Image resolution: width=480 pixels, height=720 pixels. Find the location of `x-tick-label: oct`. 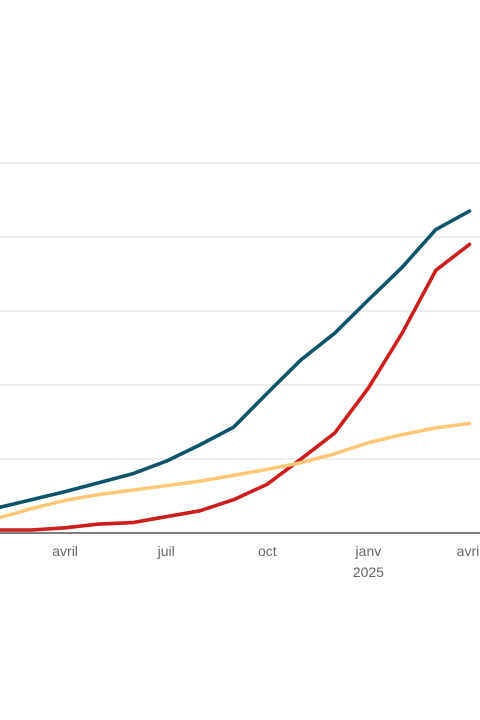

x-tick-label: oct is located at coordinates (267, 551).